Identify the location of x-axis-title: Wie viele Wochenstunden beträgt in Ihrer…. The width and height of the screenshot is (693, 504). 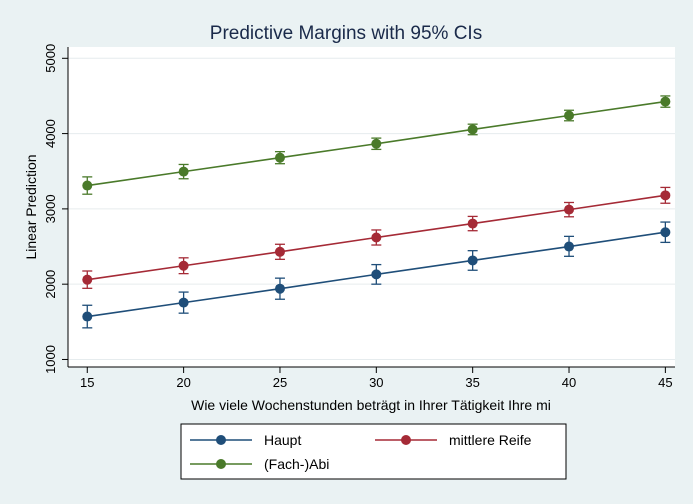
(371, 405).